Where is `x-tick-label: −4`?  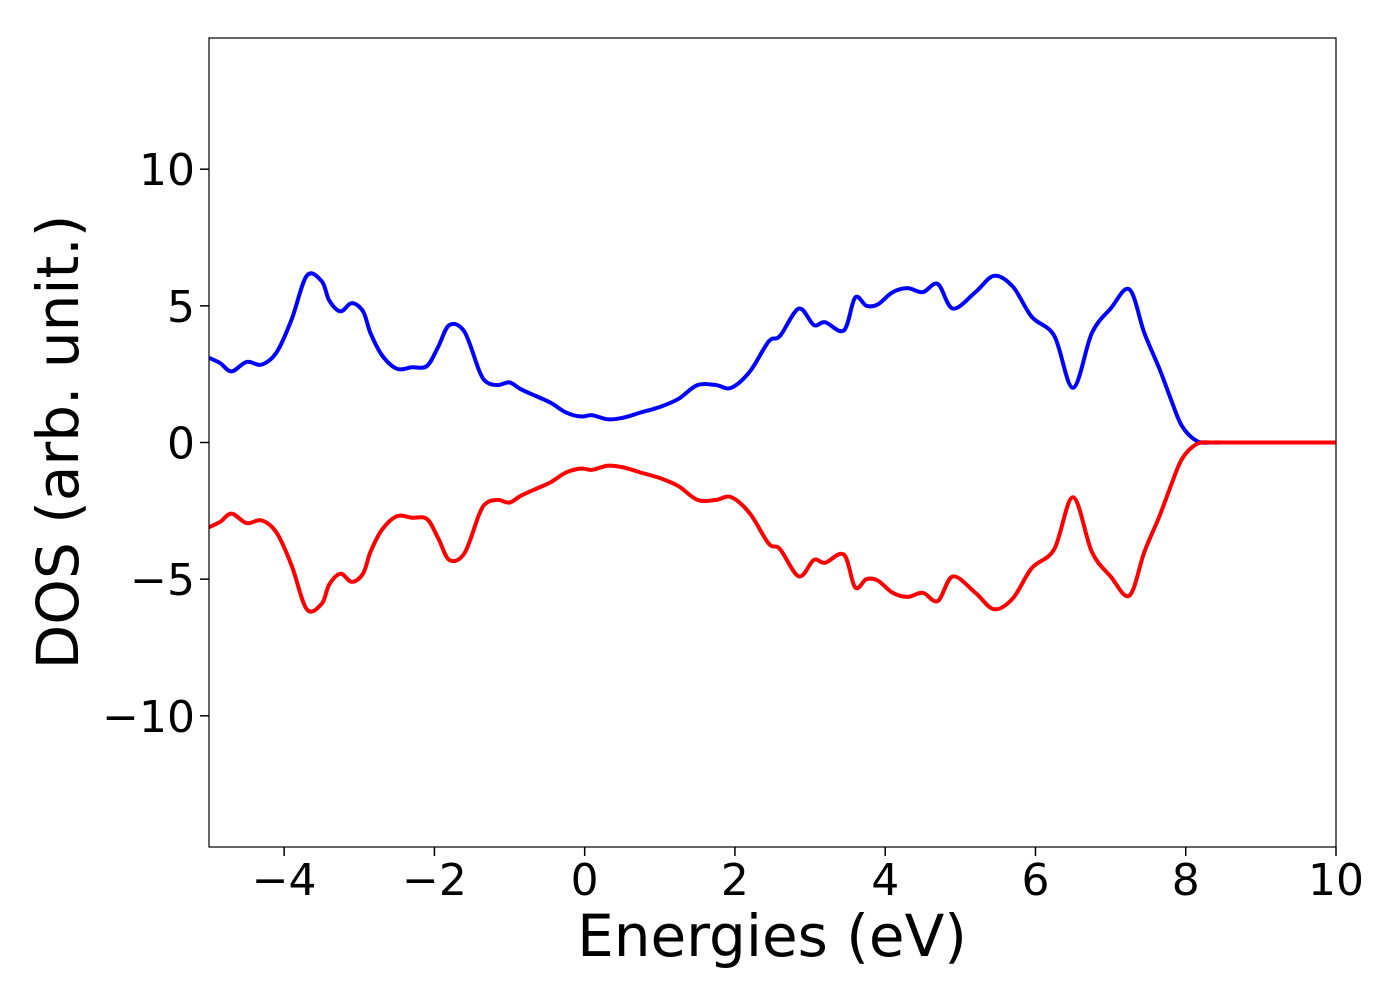
x-tick-label: −4 is located at coordinates (284, 880).